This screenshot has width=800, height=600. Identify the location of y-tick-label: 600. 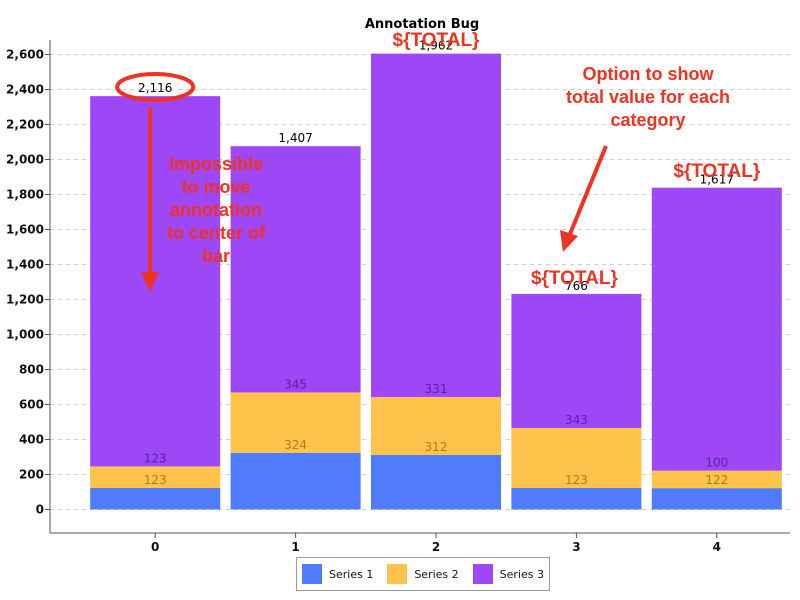
(31, 405).